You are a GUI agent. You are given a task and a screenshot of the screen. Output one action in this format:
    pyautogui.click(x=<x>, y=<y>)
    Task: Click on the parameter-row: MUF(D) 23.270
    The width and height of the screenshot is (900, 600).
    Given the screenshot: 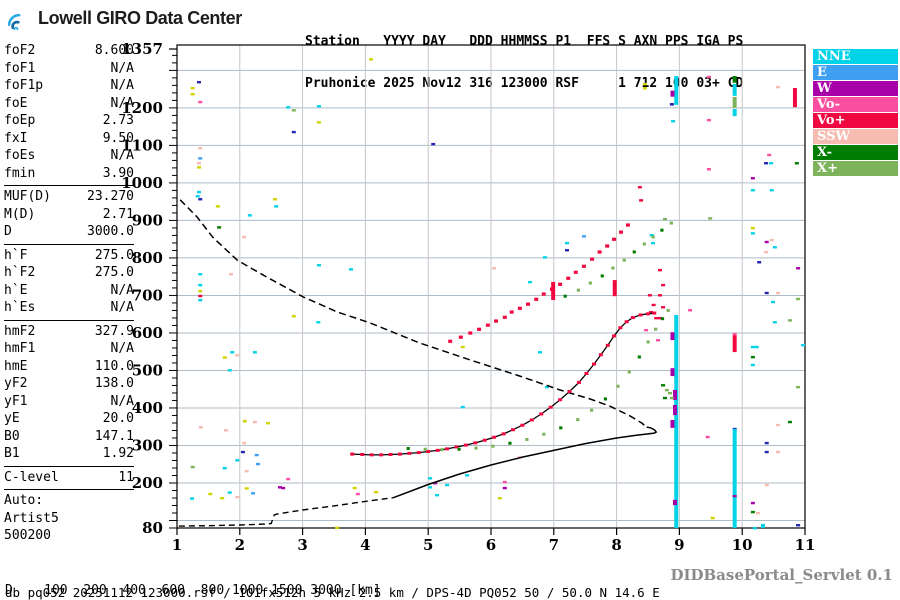 What is the action you would take?
    pyautogui.click(x=69, y=197)
    